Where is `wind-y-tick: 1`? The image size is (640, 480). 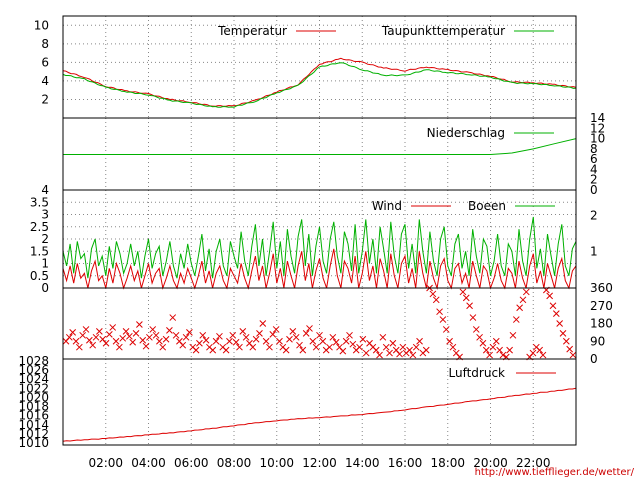
wind-y-tick: 1 is located at coordinates (45, 264).